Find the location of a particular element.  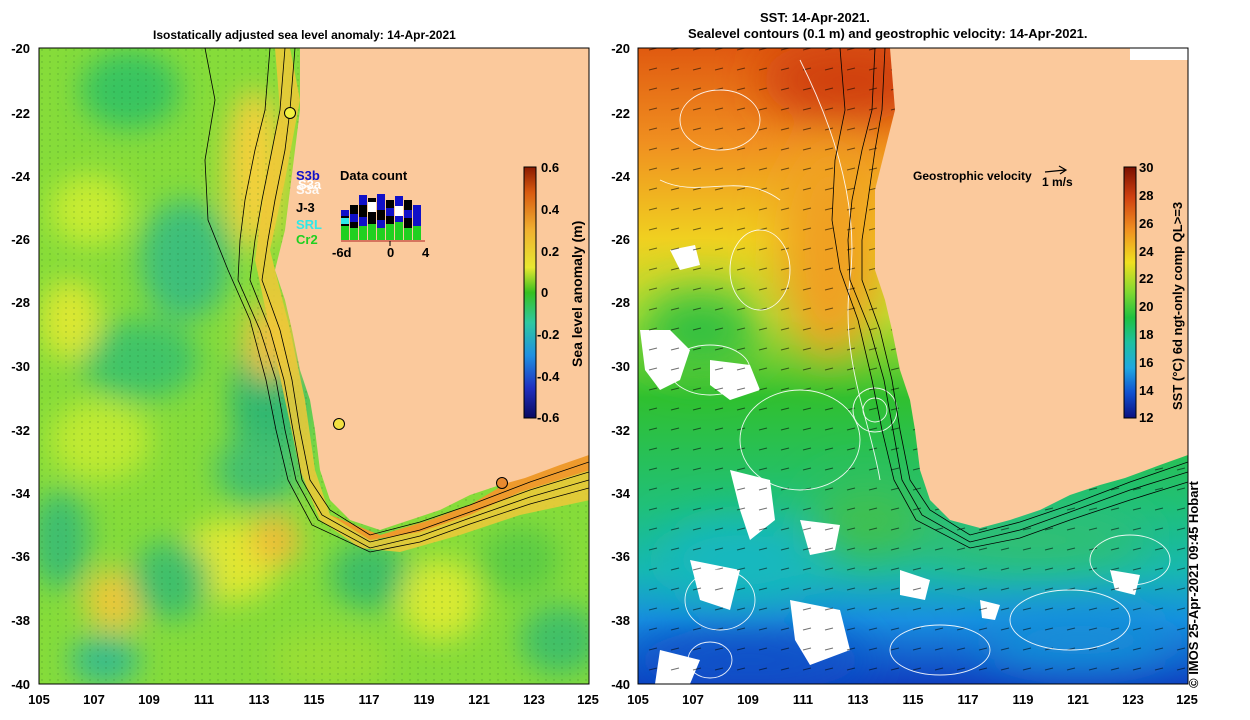

colorbar-tick: 12 is located at coordinates (1146, 417).